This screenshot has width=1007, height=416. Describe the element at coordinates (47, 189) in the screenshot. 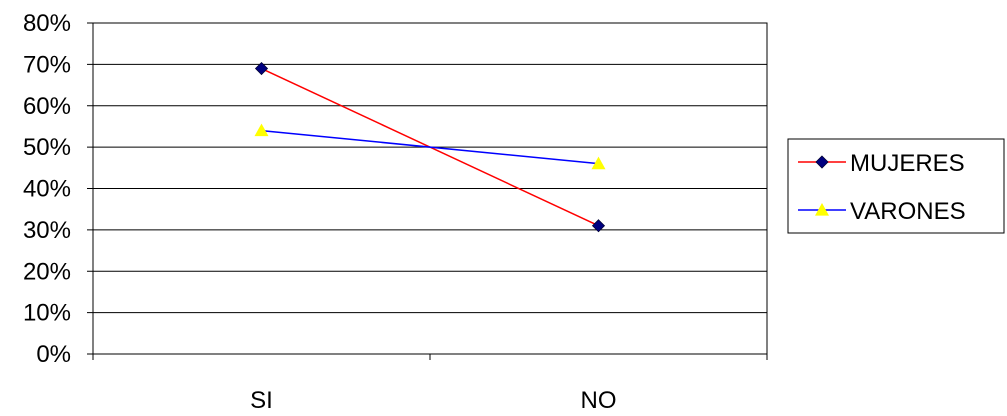

I see `y-tick-label: 40%` at that location.